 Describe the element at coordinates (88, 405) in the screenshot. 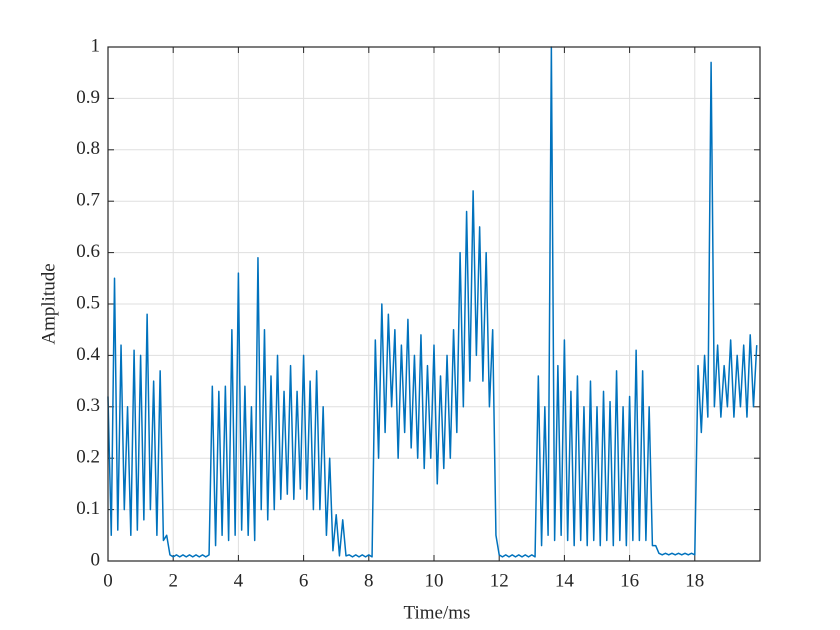

I see `y-tick-label: 0.3` at that location.